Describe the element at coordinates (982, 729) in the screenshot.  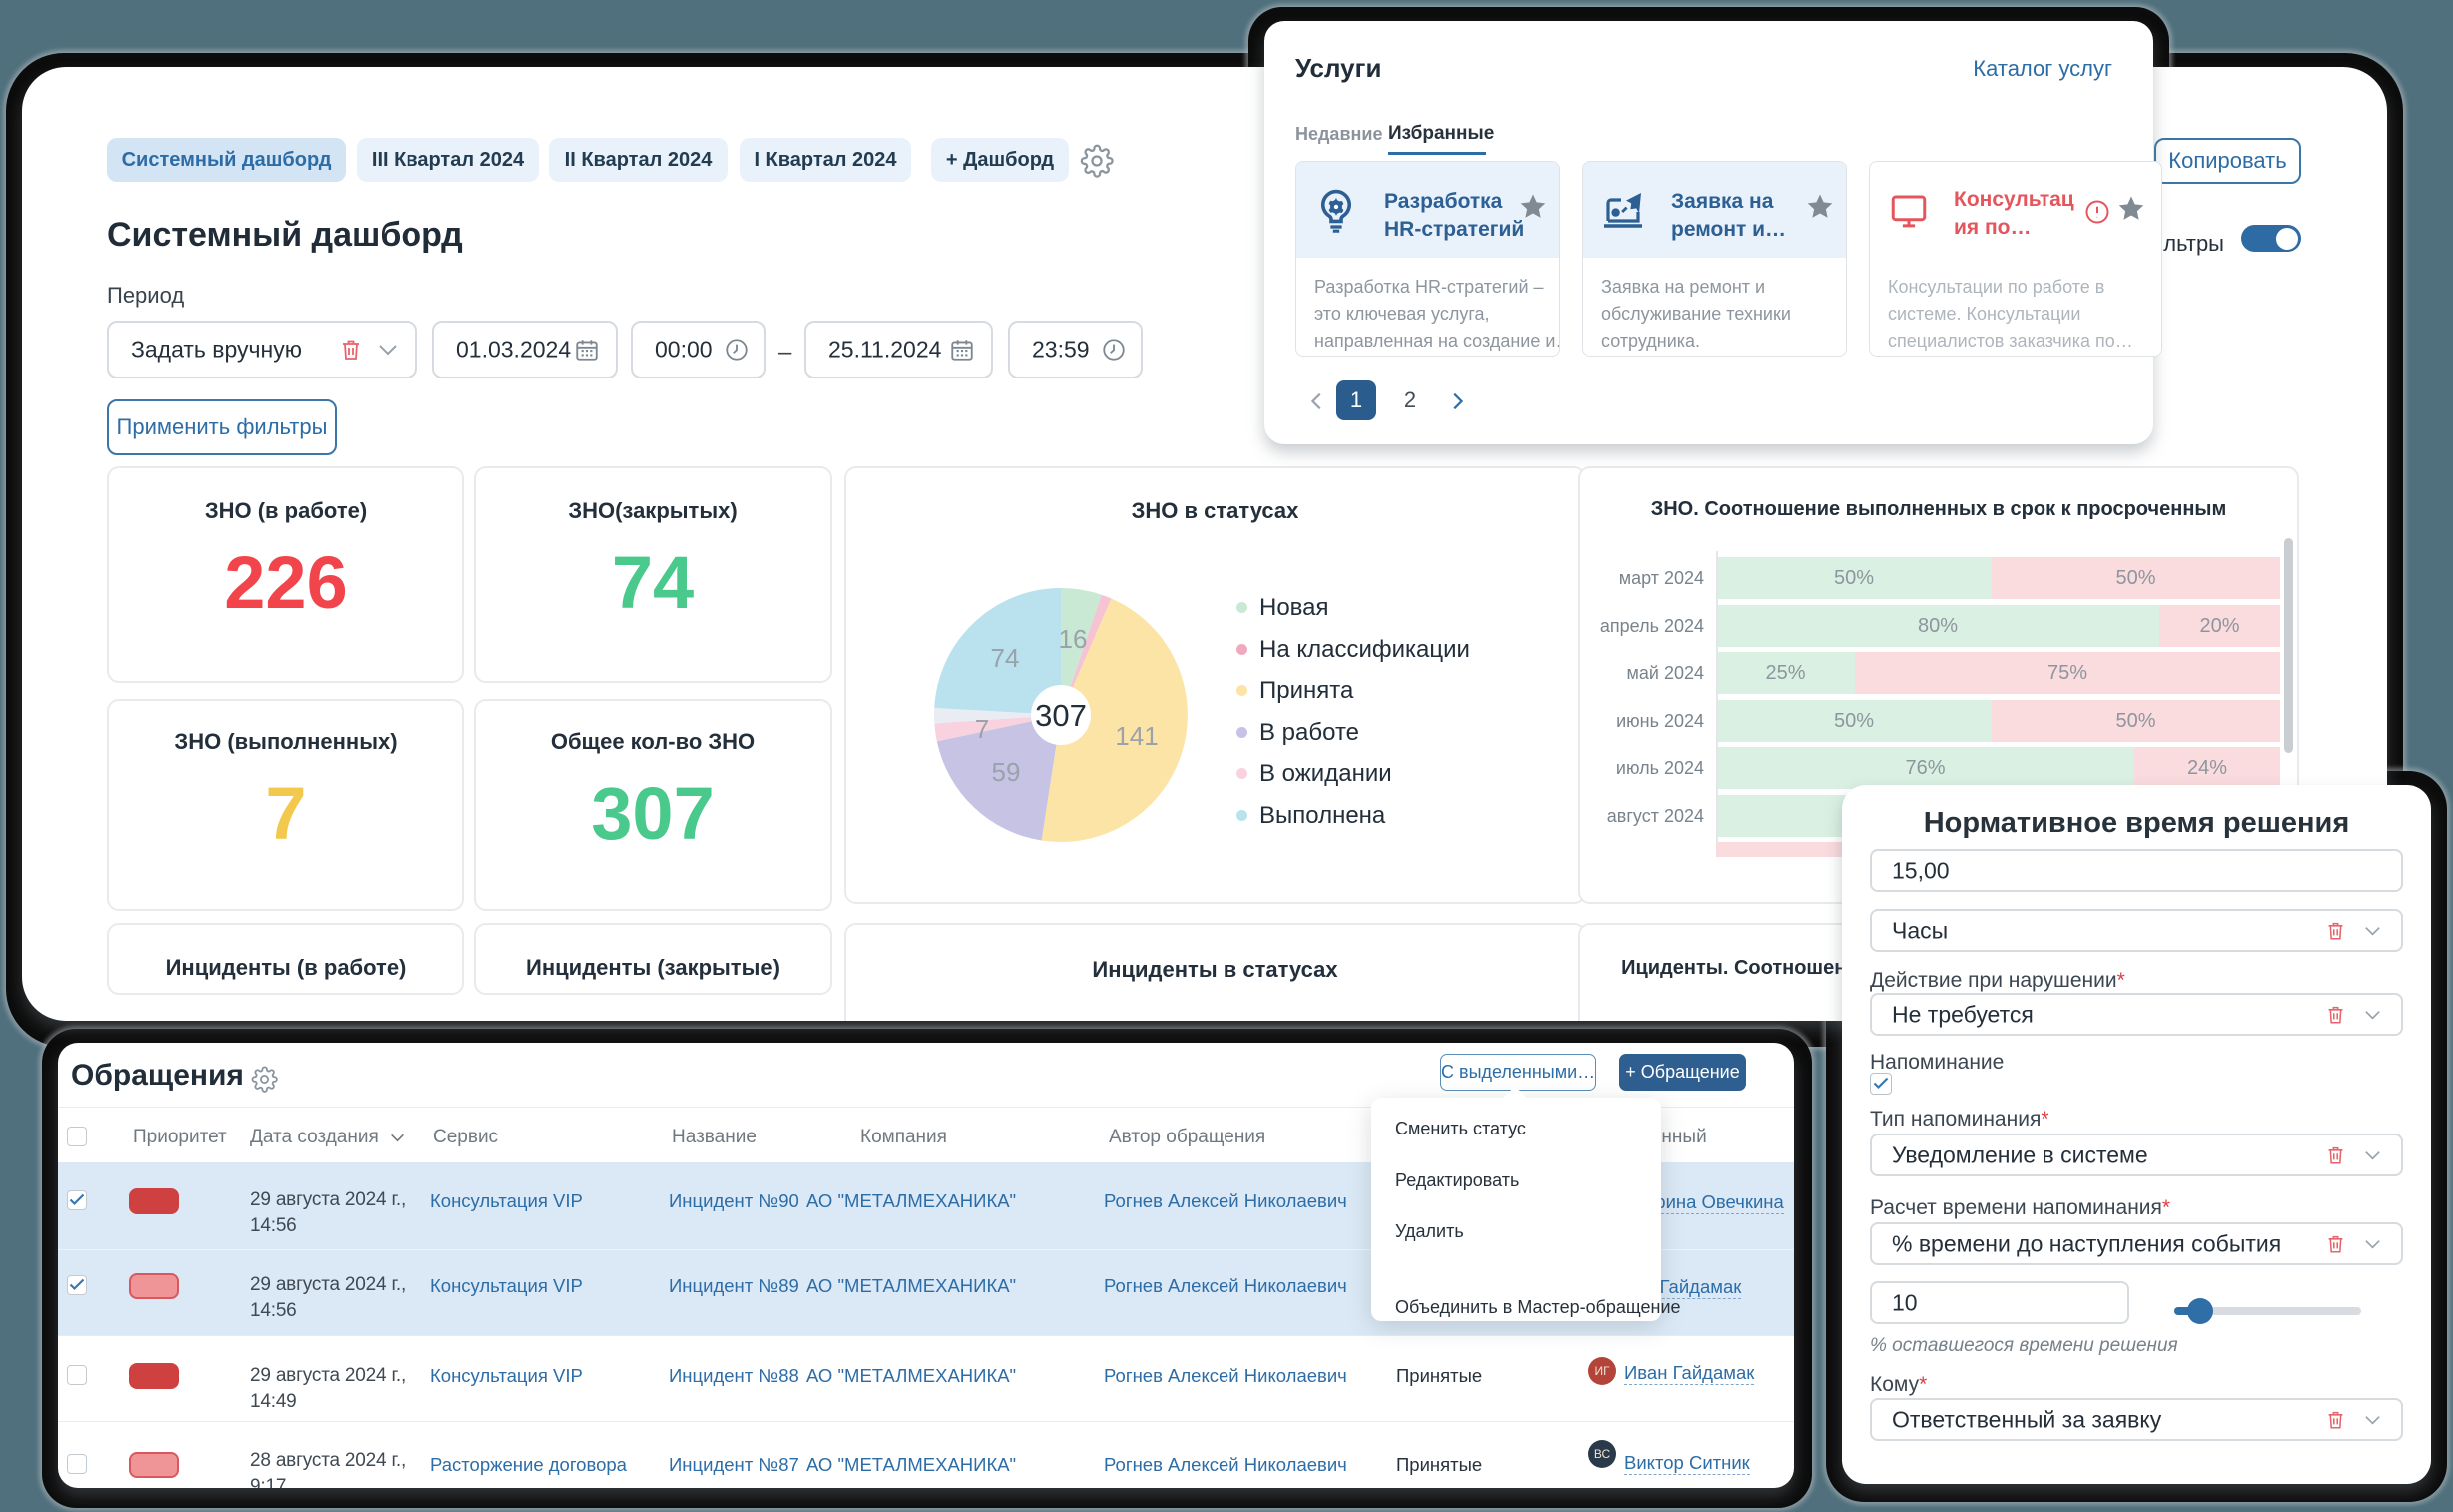
I see `svg-text: 7` at that location.